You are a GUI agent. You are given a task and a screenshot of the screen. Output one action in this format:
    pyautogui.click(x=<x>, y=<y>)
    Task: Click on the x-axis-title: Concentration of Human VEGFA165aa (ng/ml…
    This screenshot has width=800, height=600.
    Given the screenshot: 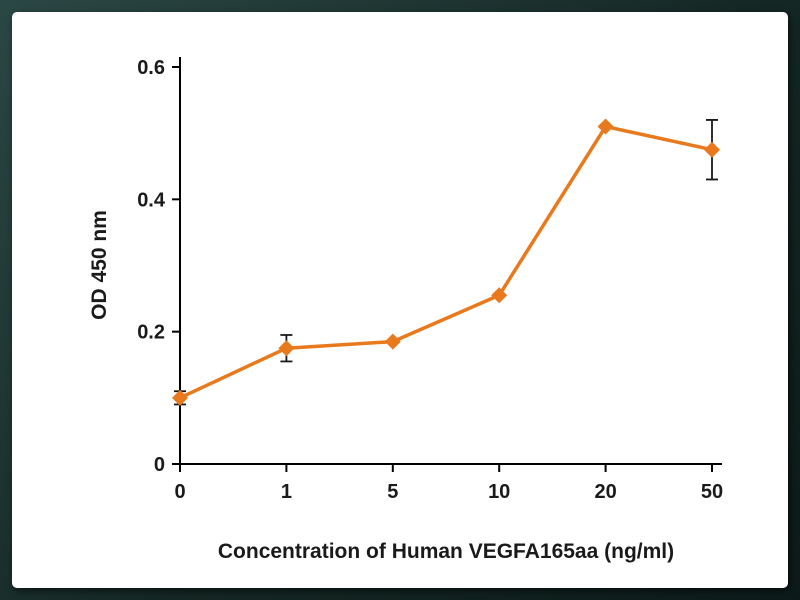 What is the action you would take?
    pyautogui.click(x=446, y=551)
    